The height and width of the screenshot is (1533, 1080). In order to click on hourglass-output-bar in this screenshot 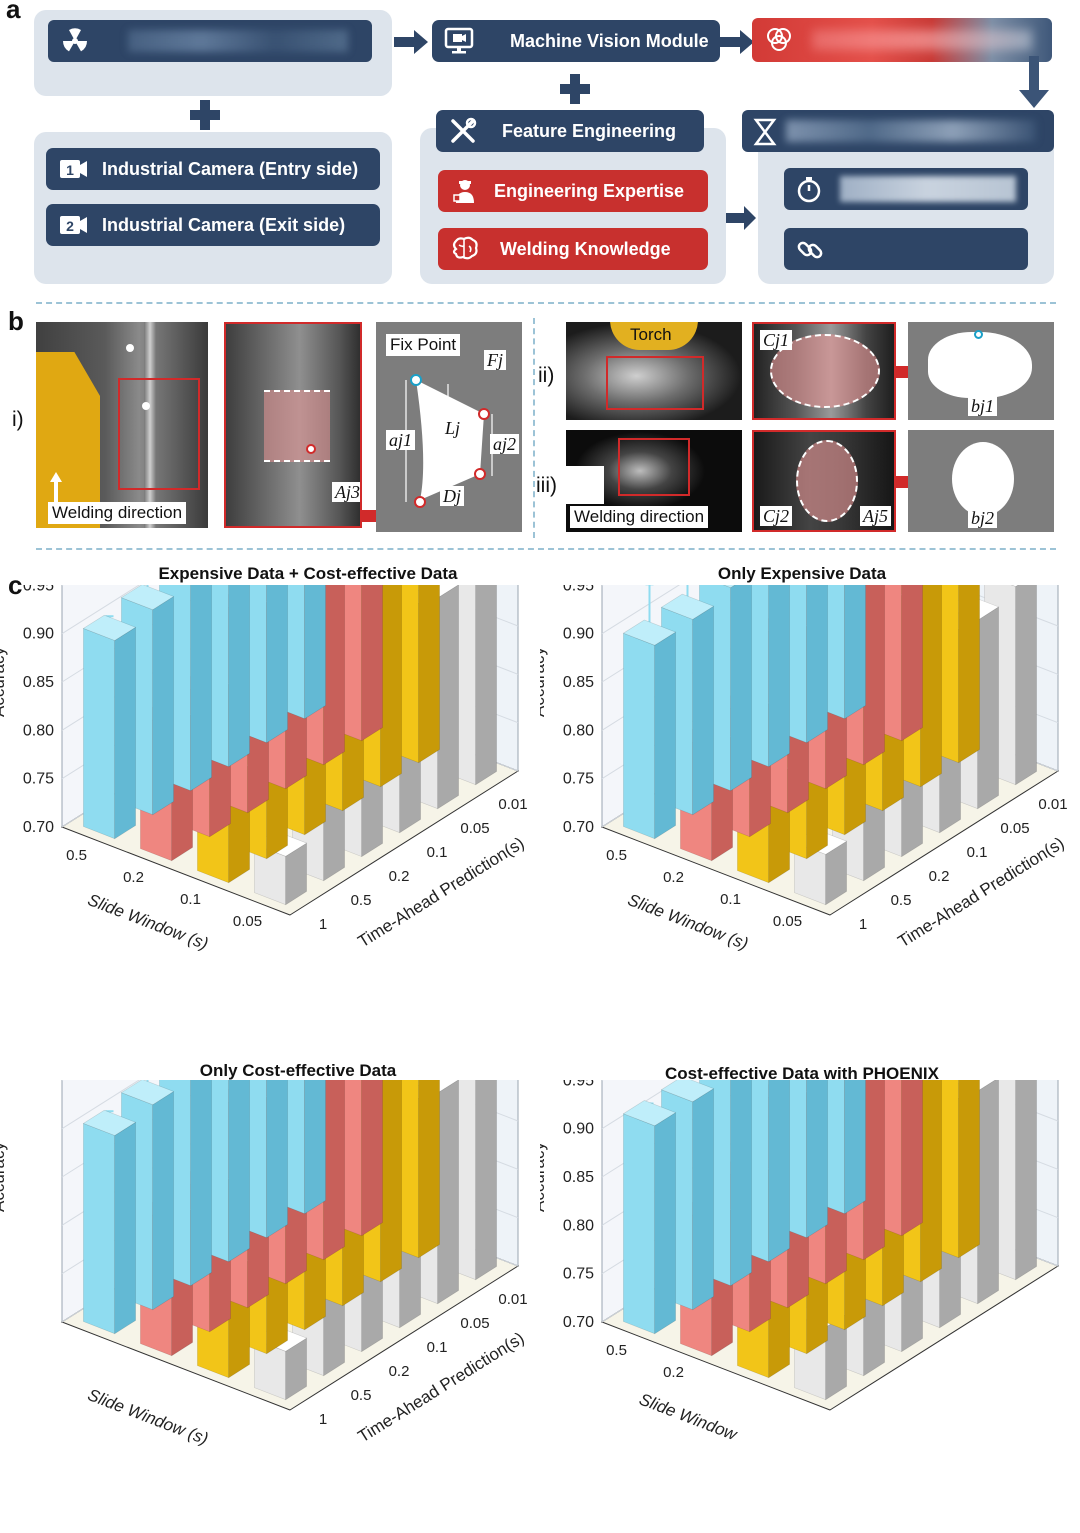, I will do `click(898, 131)`.